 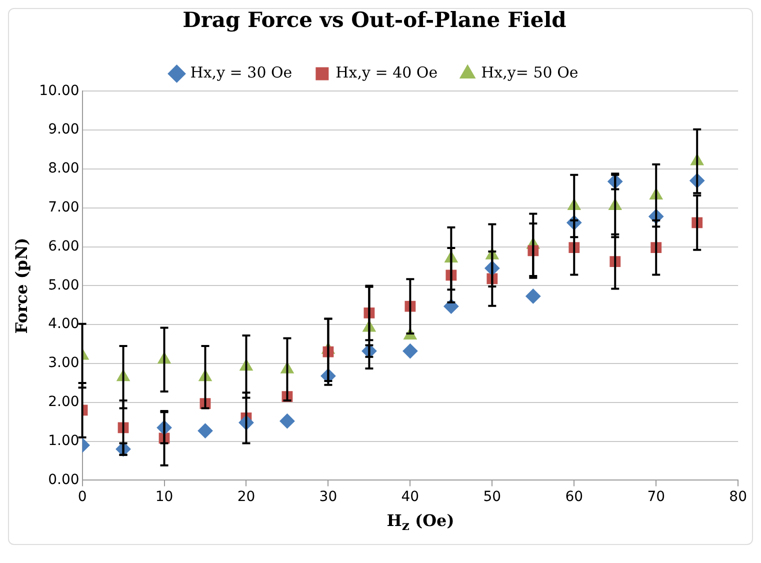 What do you see at coordinates (82, 497) in the screenshot?
I see `x-tick-label: 0` at bounding box center [82, 497].